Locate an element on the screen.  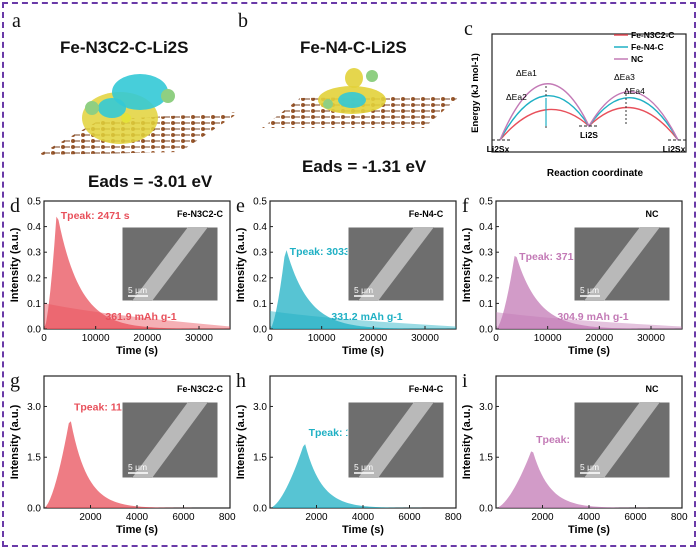
ytick-label-i-2: 3.0 is located at coordinates (486, 407).